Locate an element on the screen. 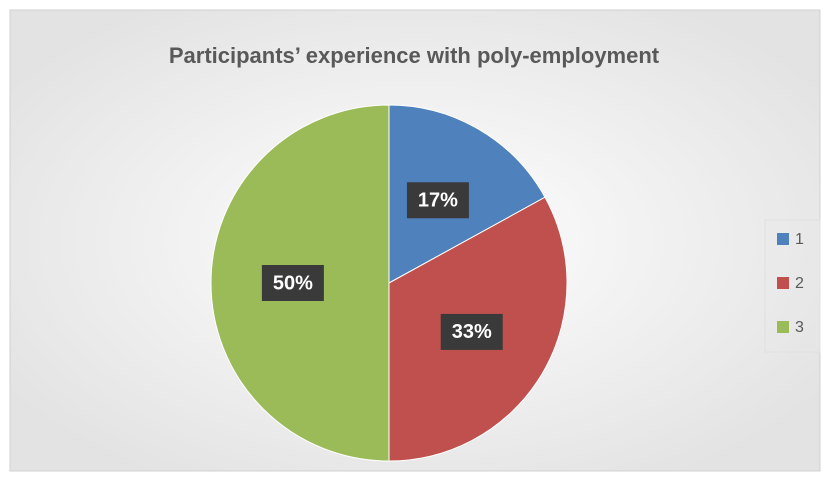 The width and height of the screenshot is (828, 486). legend-box is located at coordinates (792, 286).